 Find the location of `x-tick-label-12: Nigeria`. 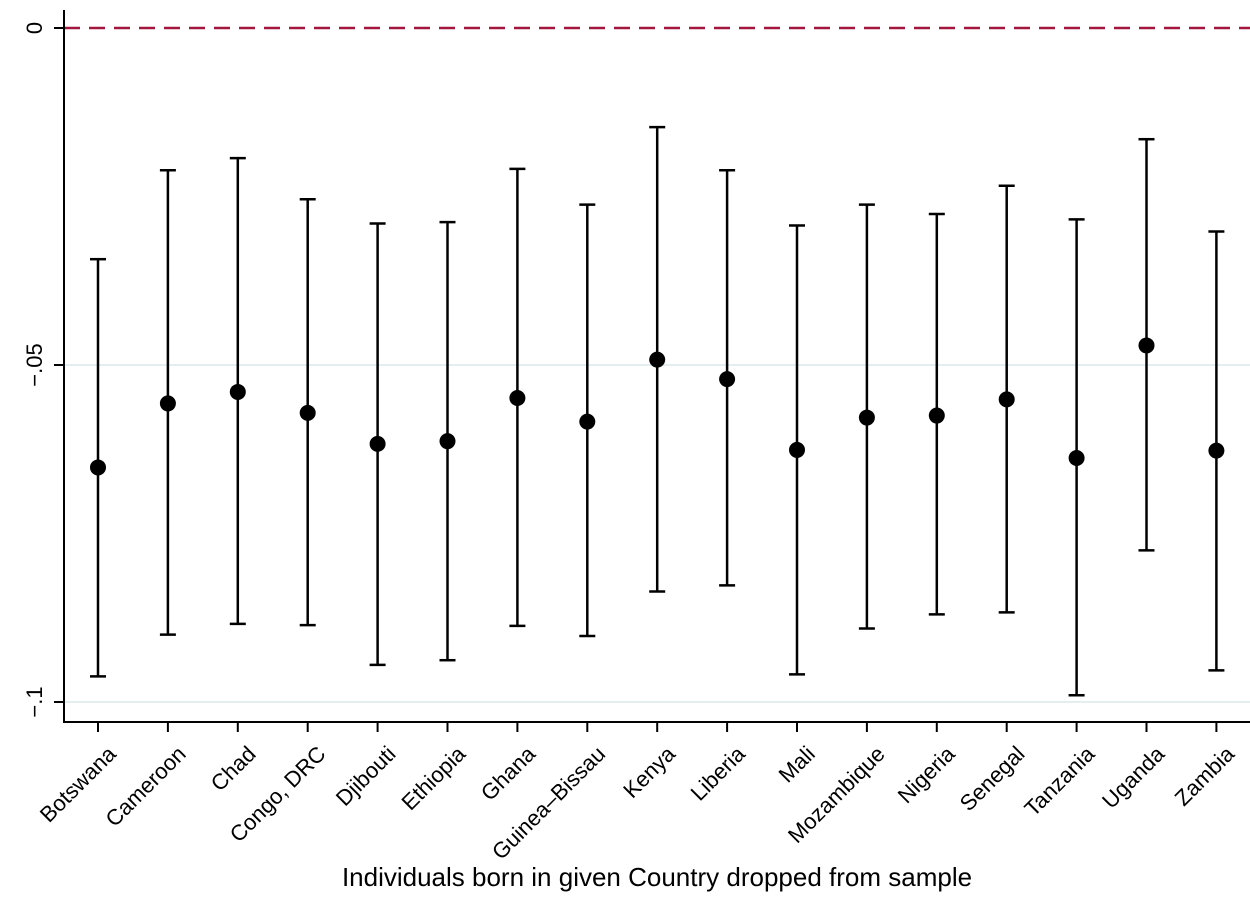

x-tick-label-12: Nigeria is located at coordinates (927, 775).